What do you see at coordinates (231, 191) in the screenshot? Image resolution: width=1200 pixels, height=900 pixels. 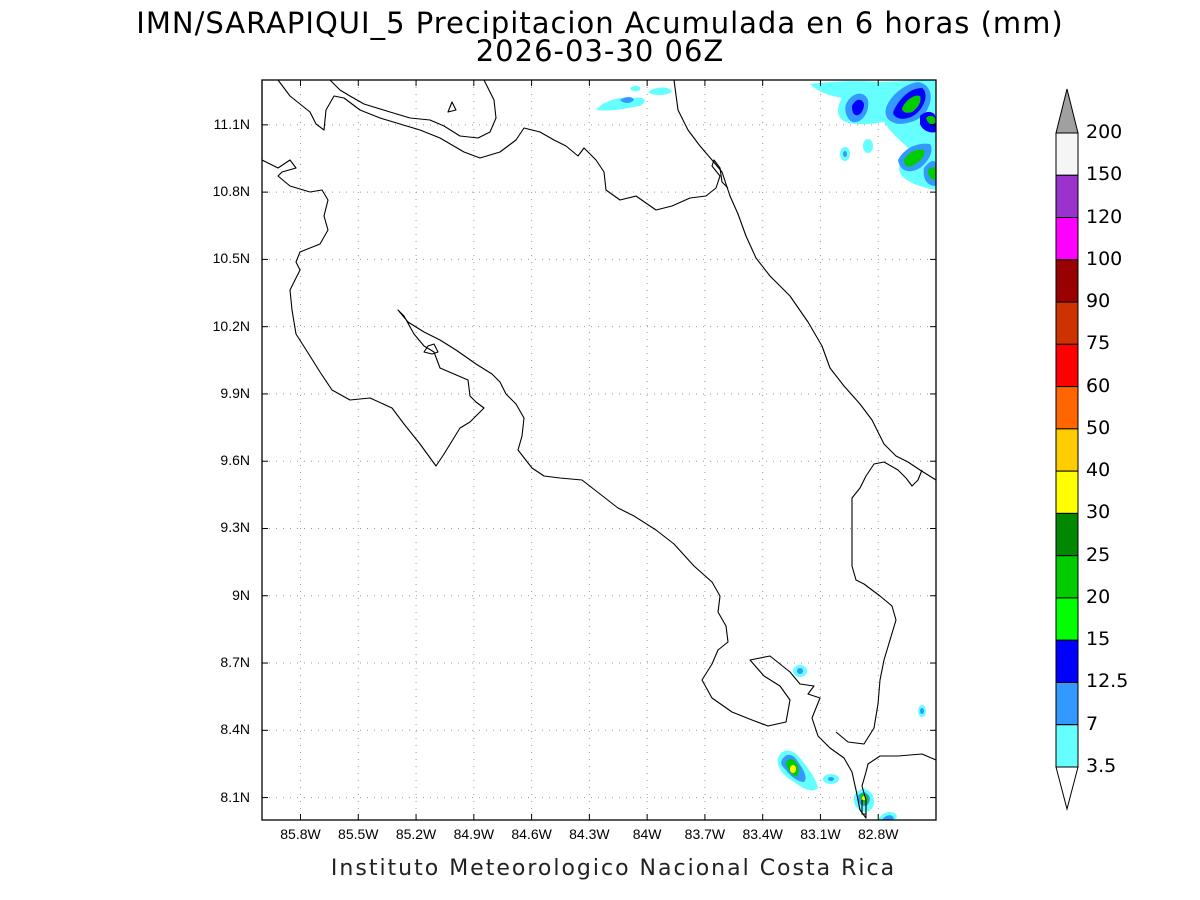 I see `lat-label: 10.8N` at bounding box center [231, 191].